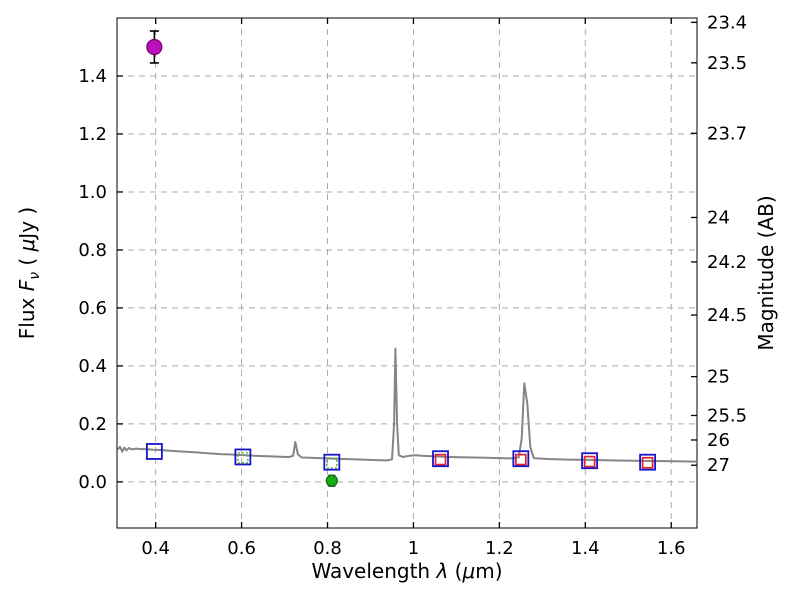 The height and width of the screenshot is (600, 800). Describe the element at coordinates (92, 308) in the screenshot. I see `flux-tick-label: 0.6` at that location.